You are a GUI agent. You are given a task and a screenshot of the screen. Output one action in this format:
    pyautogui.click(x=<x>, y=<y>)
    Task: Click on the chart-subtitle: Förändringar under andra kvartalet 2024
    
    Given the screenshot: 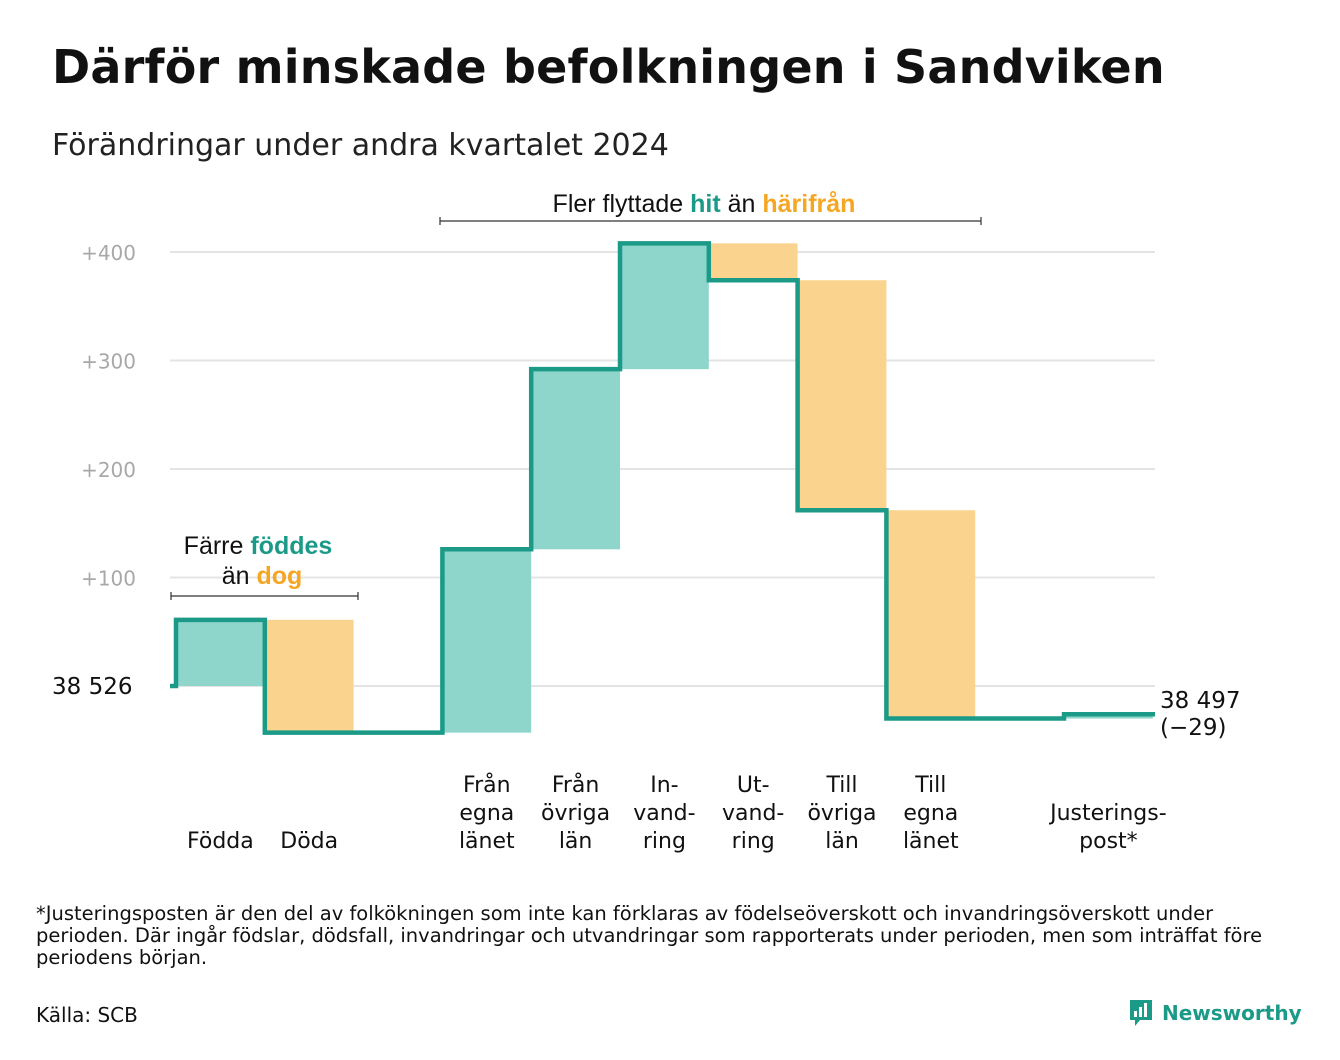 What is the action you would take?
    pyautogui.click(x=360, y=145)
    